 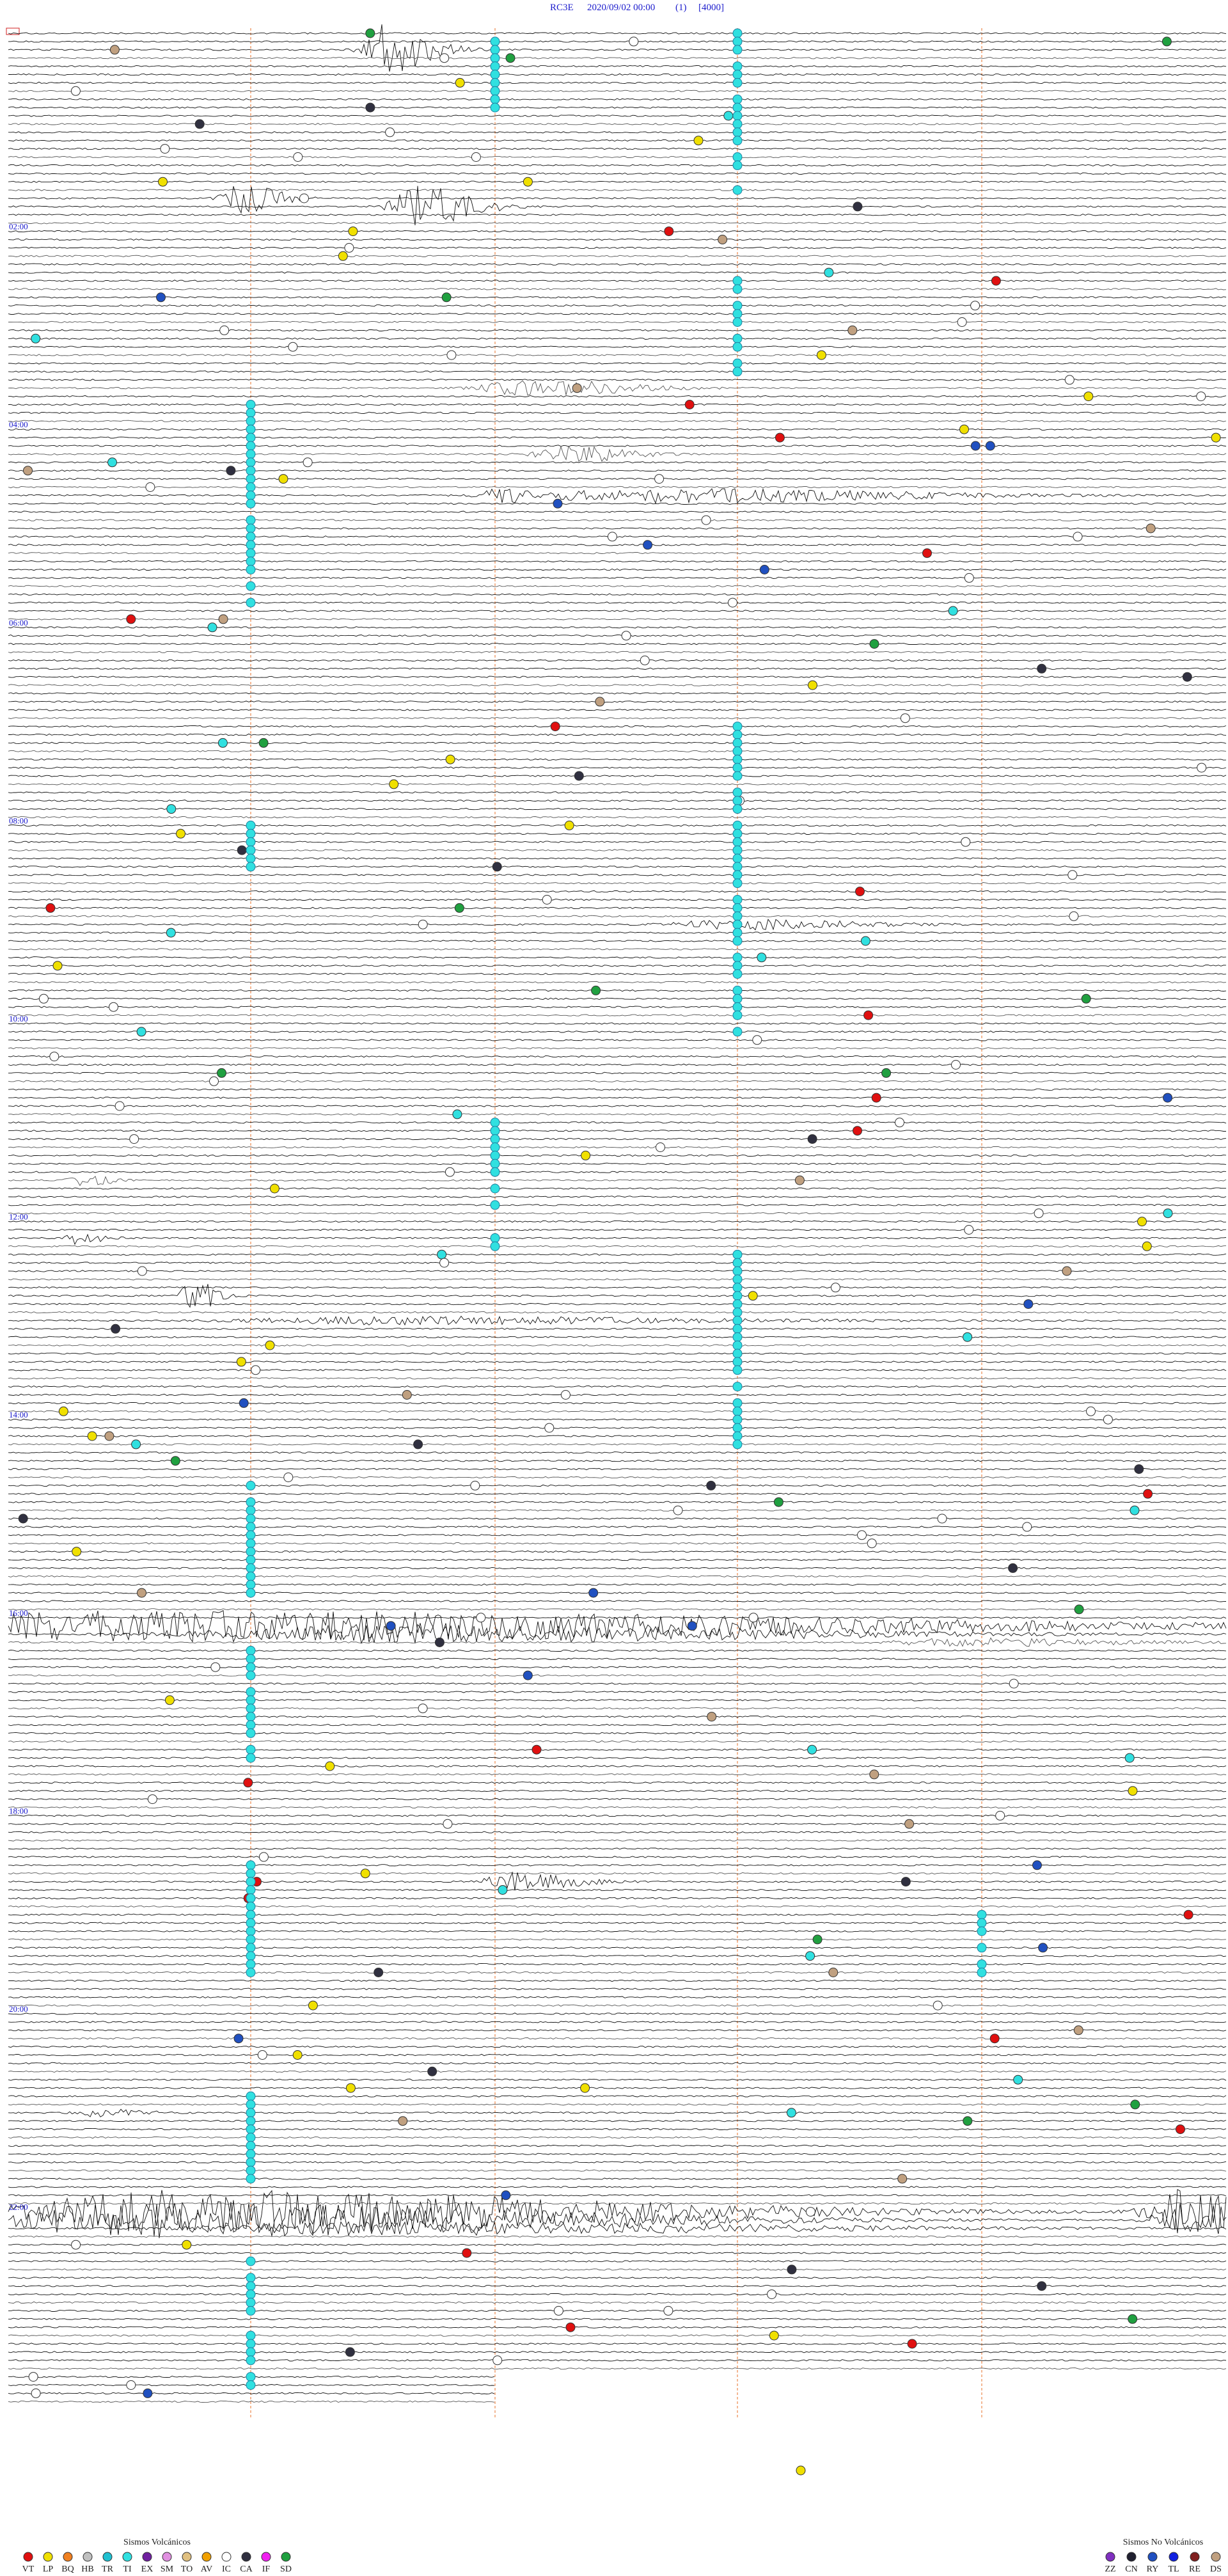 I want to click on legend-label: IF, so click(x=266, y=2569).